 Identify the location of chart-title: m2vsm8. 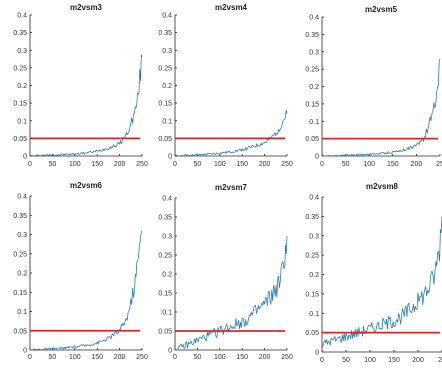
(382, 186).